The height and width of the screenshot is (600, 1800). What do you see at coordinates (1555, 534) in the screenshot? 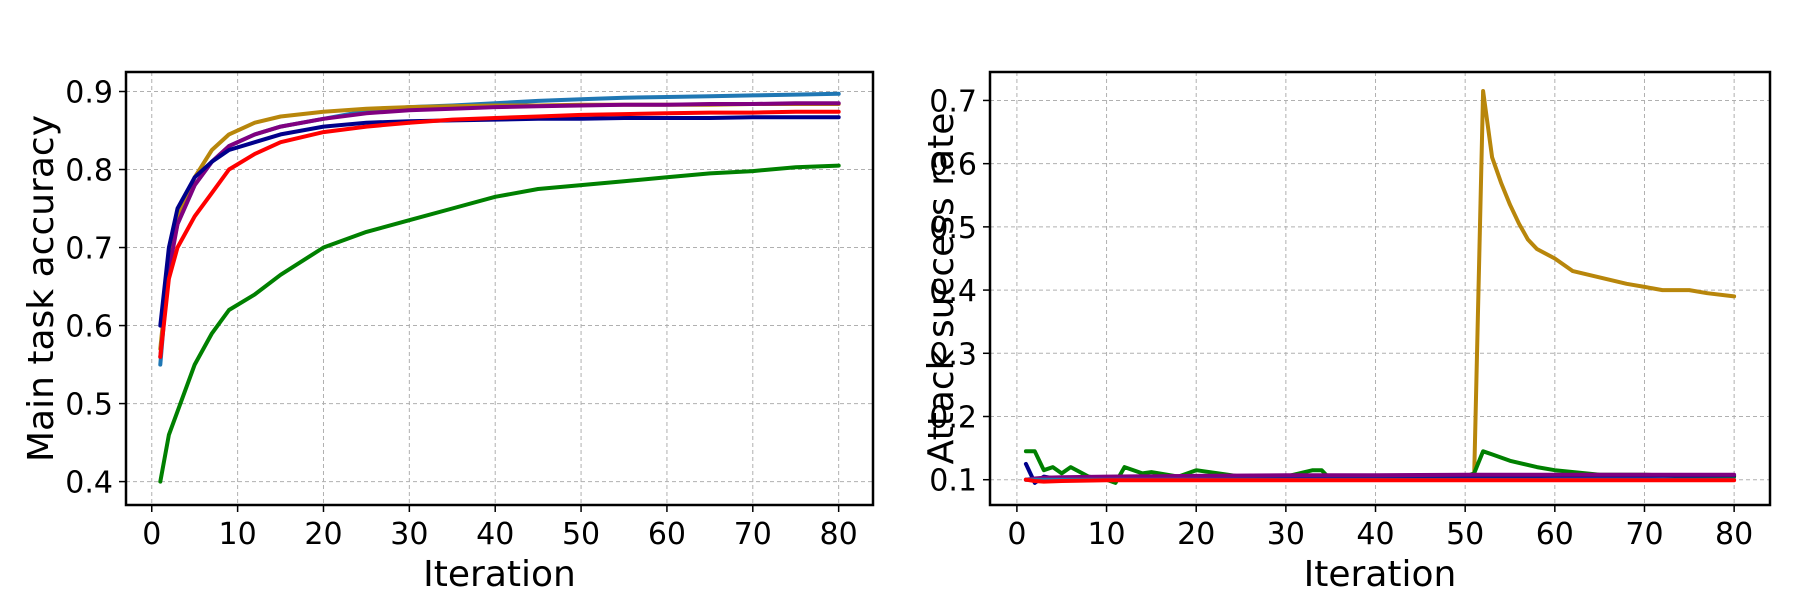
I see `attack-x-tick-label: 60` at bounding box center [1555, 534].